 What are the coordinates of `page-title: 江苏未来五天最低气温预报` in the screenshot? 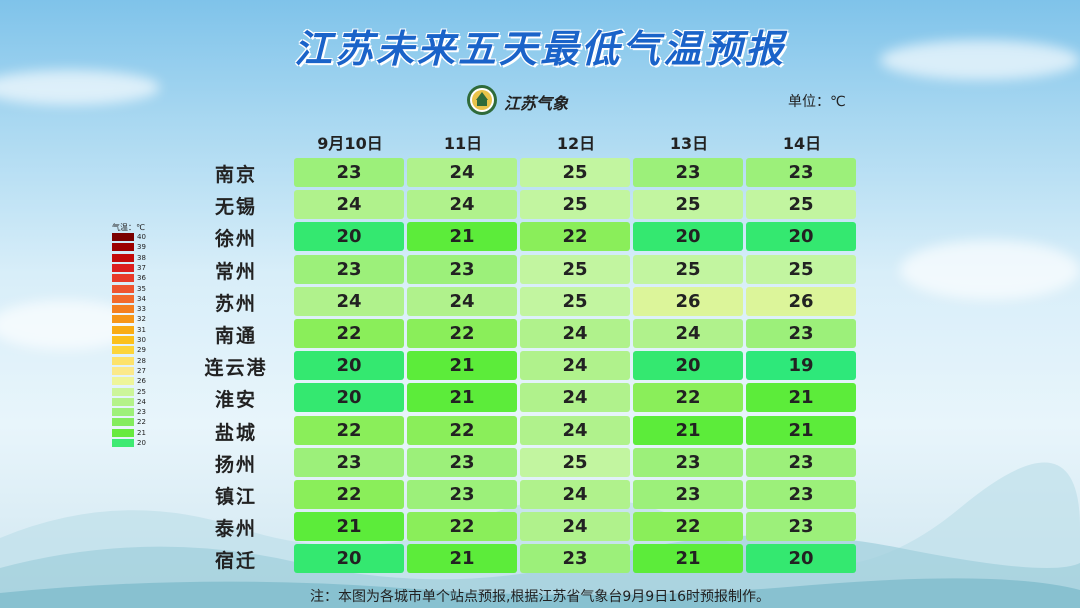 It's located at (539, 49).